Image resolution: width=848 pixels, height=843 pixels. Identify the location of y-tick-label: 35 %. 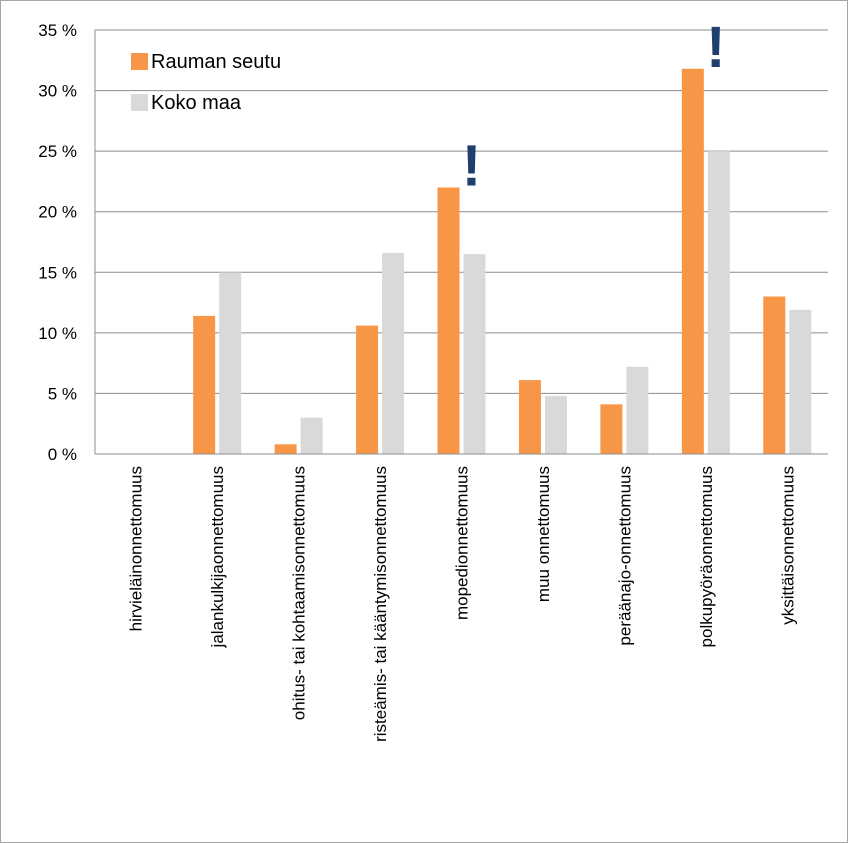
(57, 30).